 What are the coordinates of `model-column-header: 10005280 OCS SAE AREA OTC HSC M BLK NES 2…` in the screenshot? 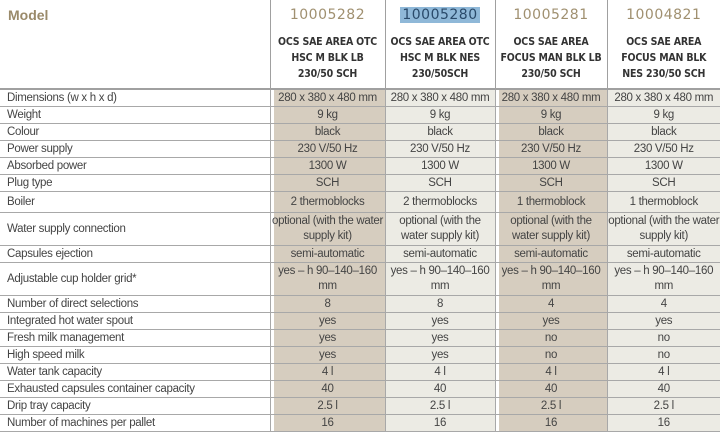 It's located at (439, 44).